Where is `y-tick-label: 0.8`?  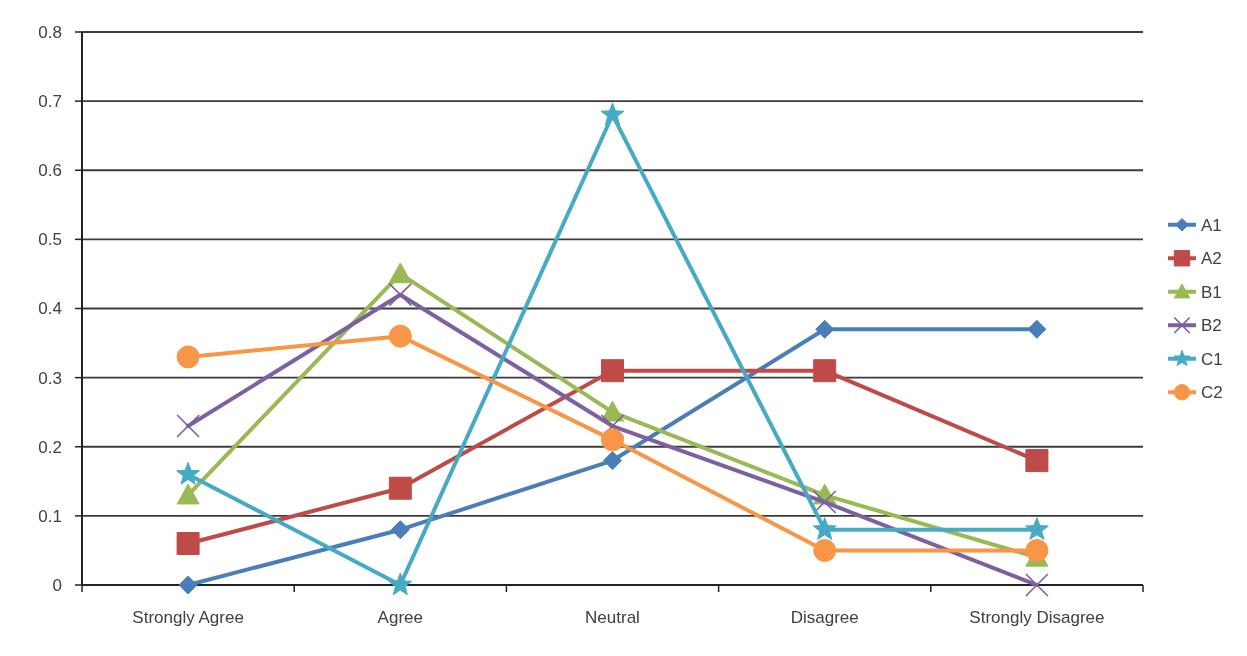 y-tick-label: 0.8 is located at coordinates (50, 32).